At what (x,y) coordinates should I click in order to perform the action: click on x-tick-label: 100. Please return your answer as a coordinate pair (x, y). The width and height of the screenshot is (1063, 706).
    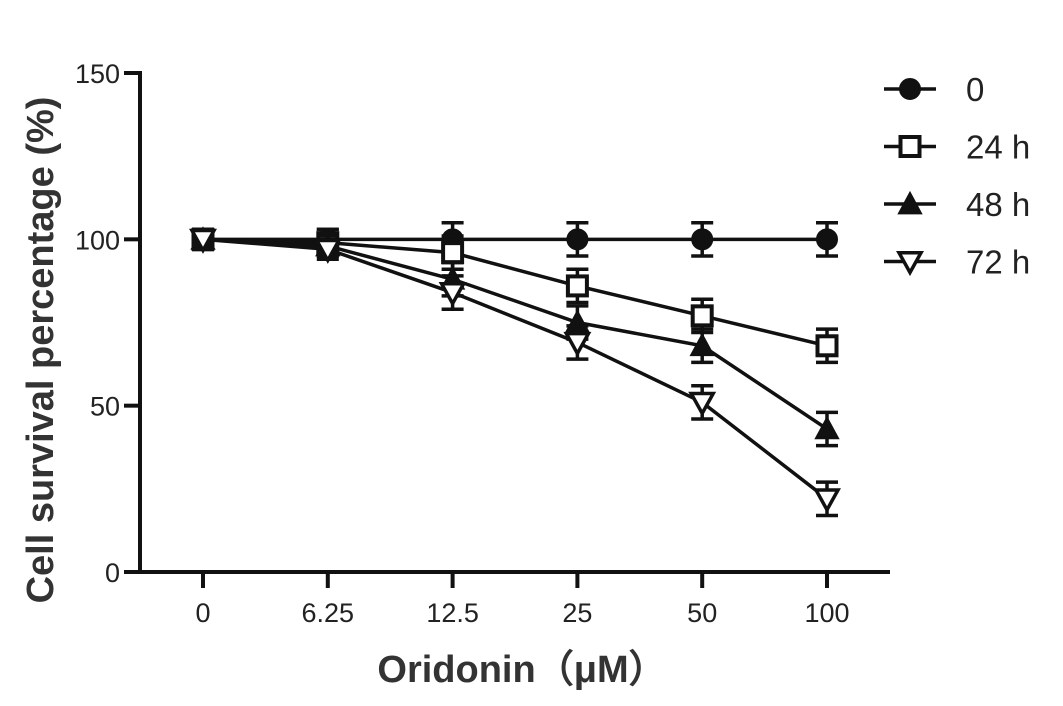
    Looking at the image, I should click on (826, 613).